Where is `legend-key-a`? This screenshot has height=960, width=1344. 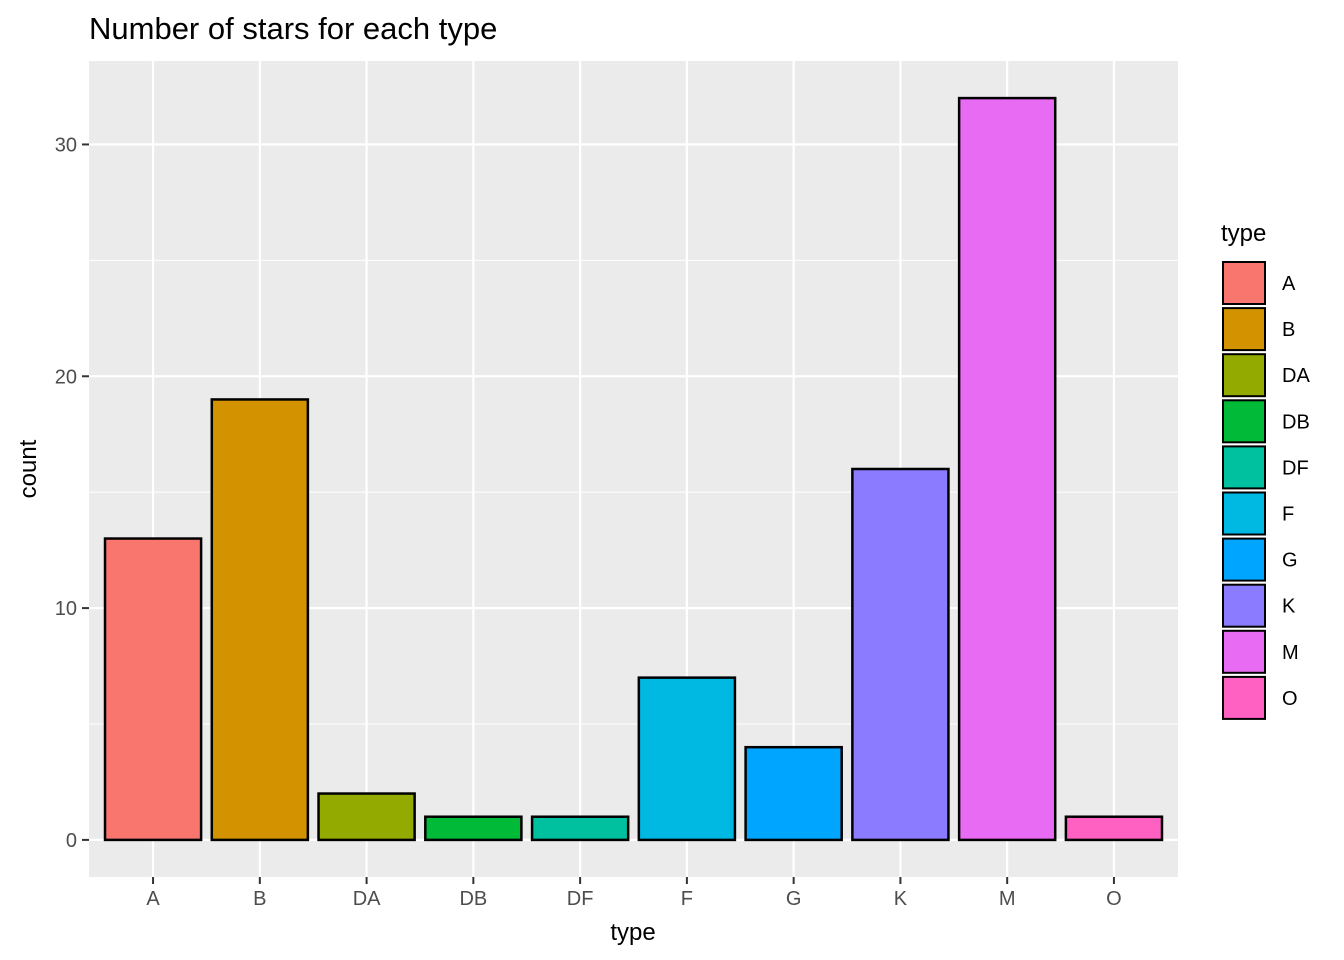 legend-key-a is located at coordinates (1244, 283).